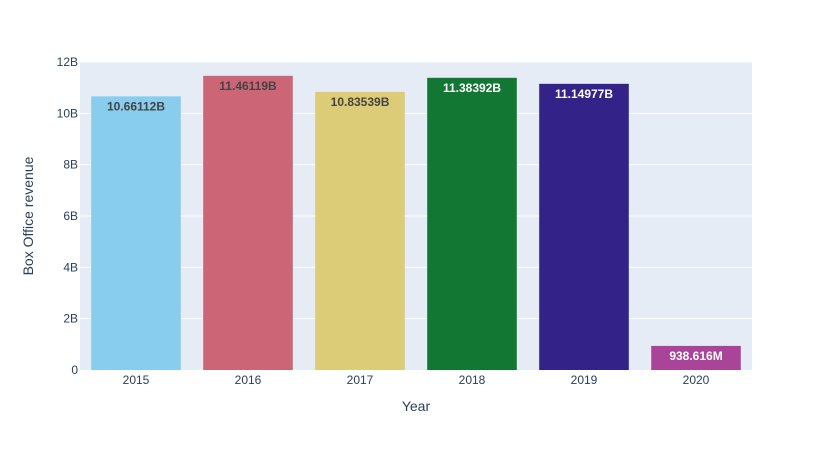 The height and width of the screenshot is (450, 832). I want to click on bar-value-label: 11.46119B, so click(248, 86).